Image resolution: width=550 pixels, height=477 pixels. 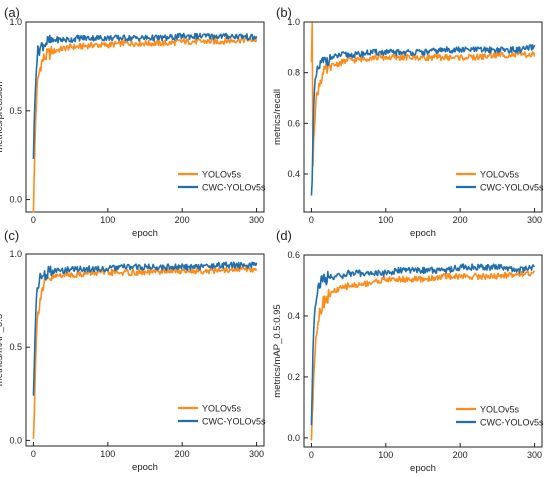 What do you see at coordinates (2, 350) in the screenshot?
I see `y-axis-label: metrics/mAP_0.5` at bounding box center [2, 350].